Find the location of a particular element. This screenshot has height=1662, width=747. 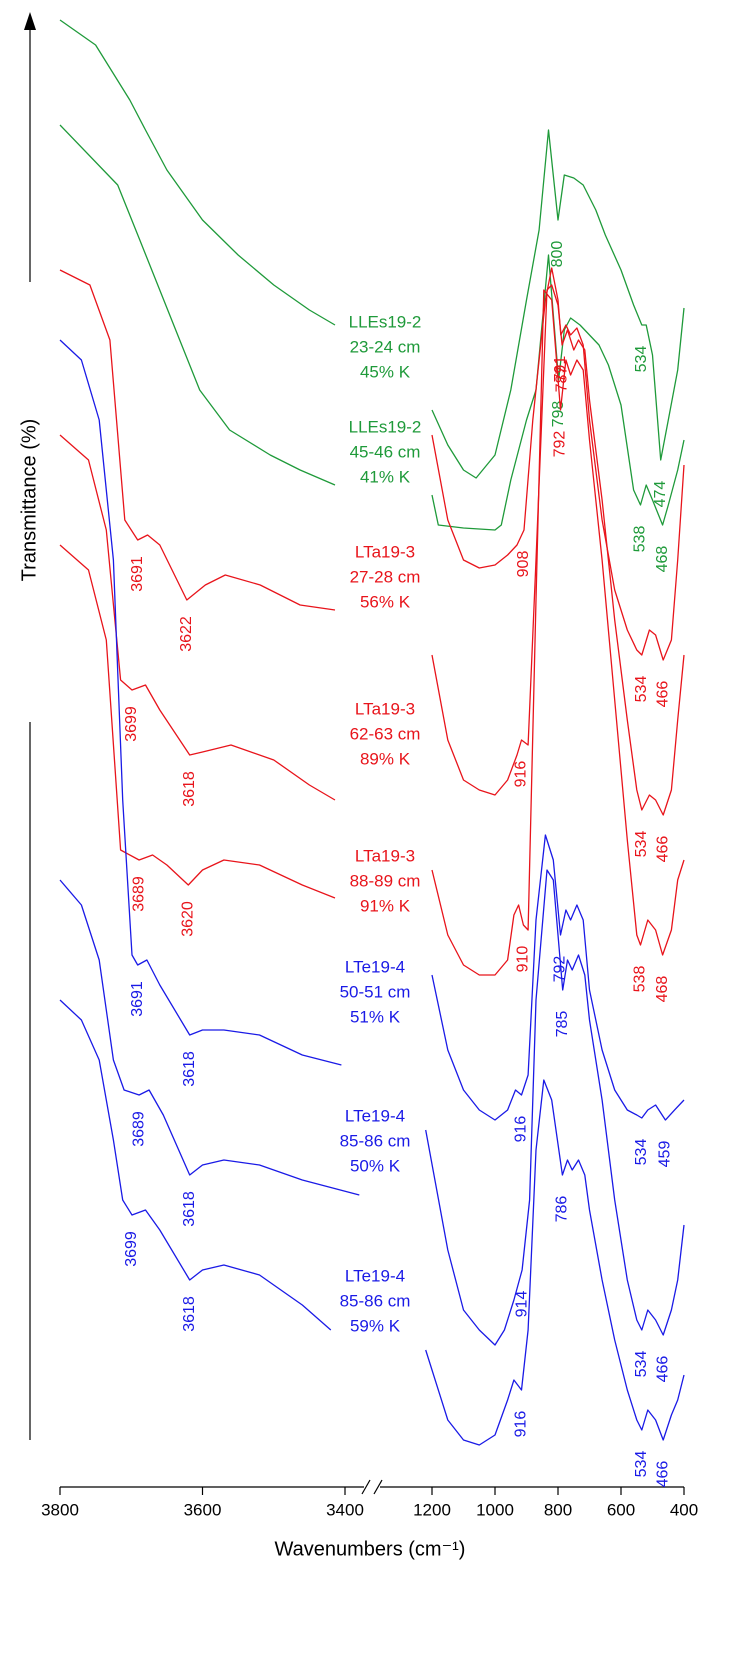

peak-label: 787 is located at coordinates (561, 379).